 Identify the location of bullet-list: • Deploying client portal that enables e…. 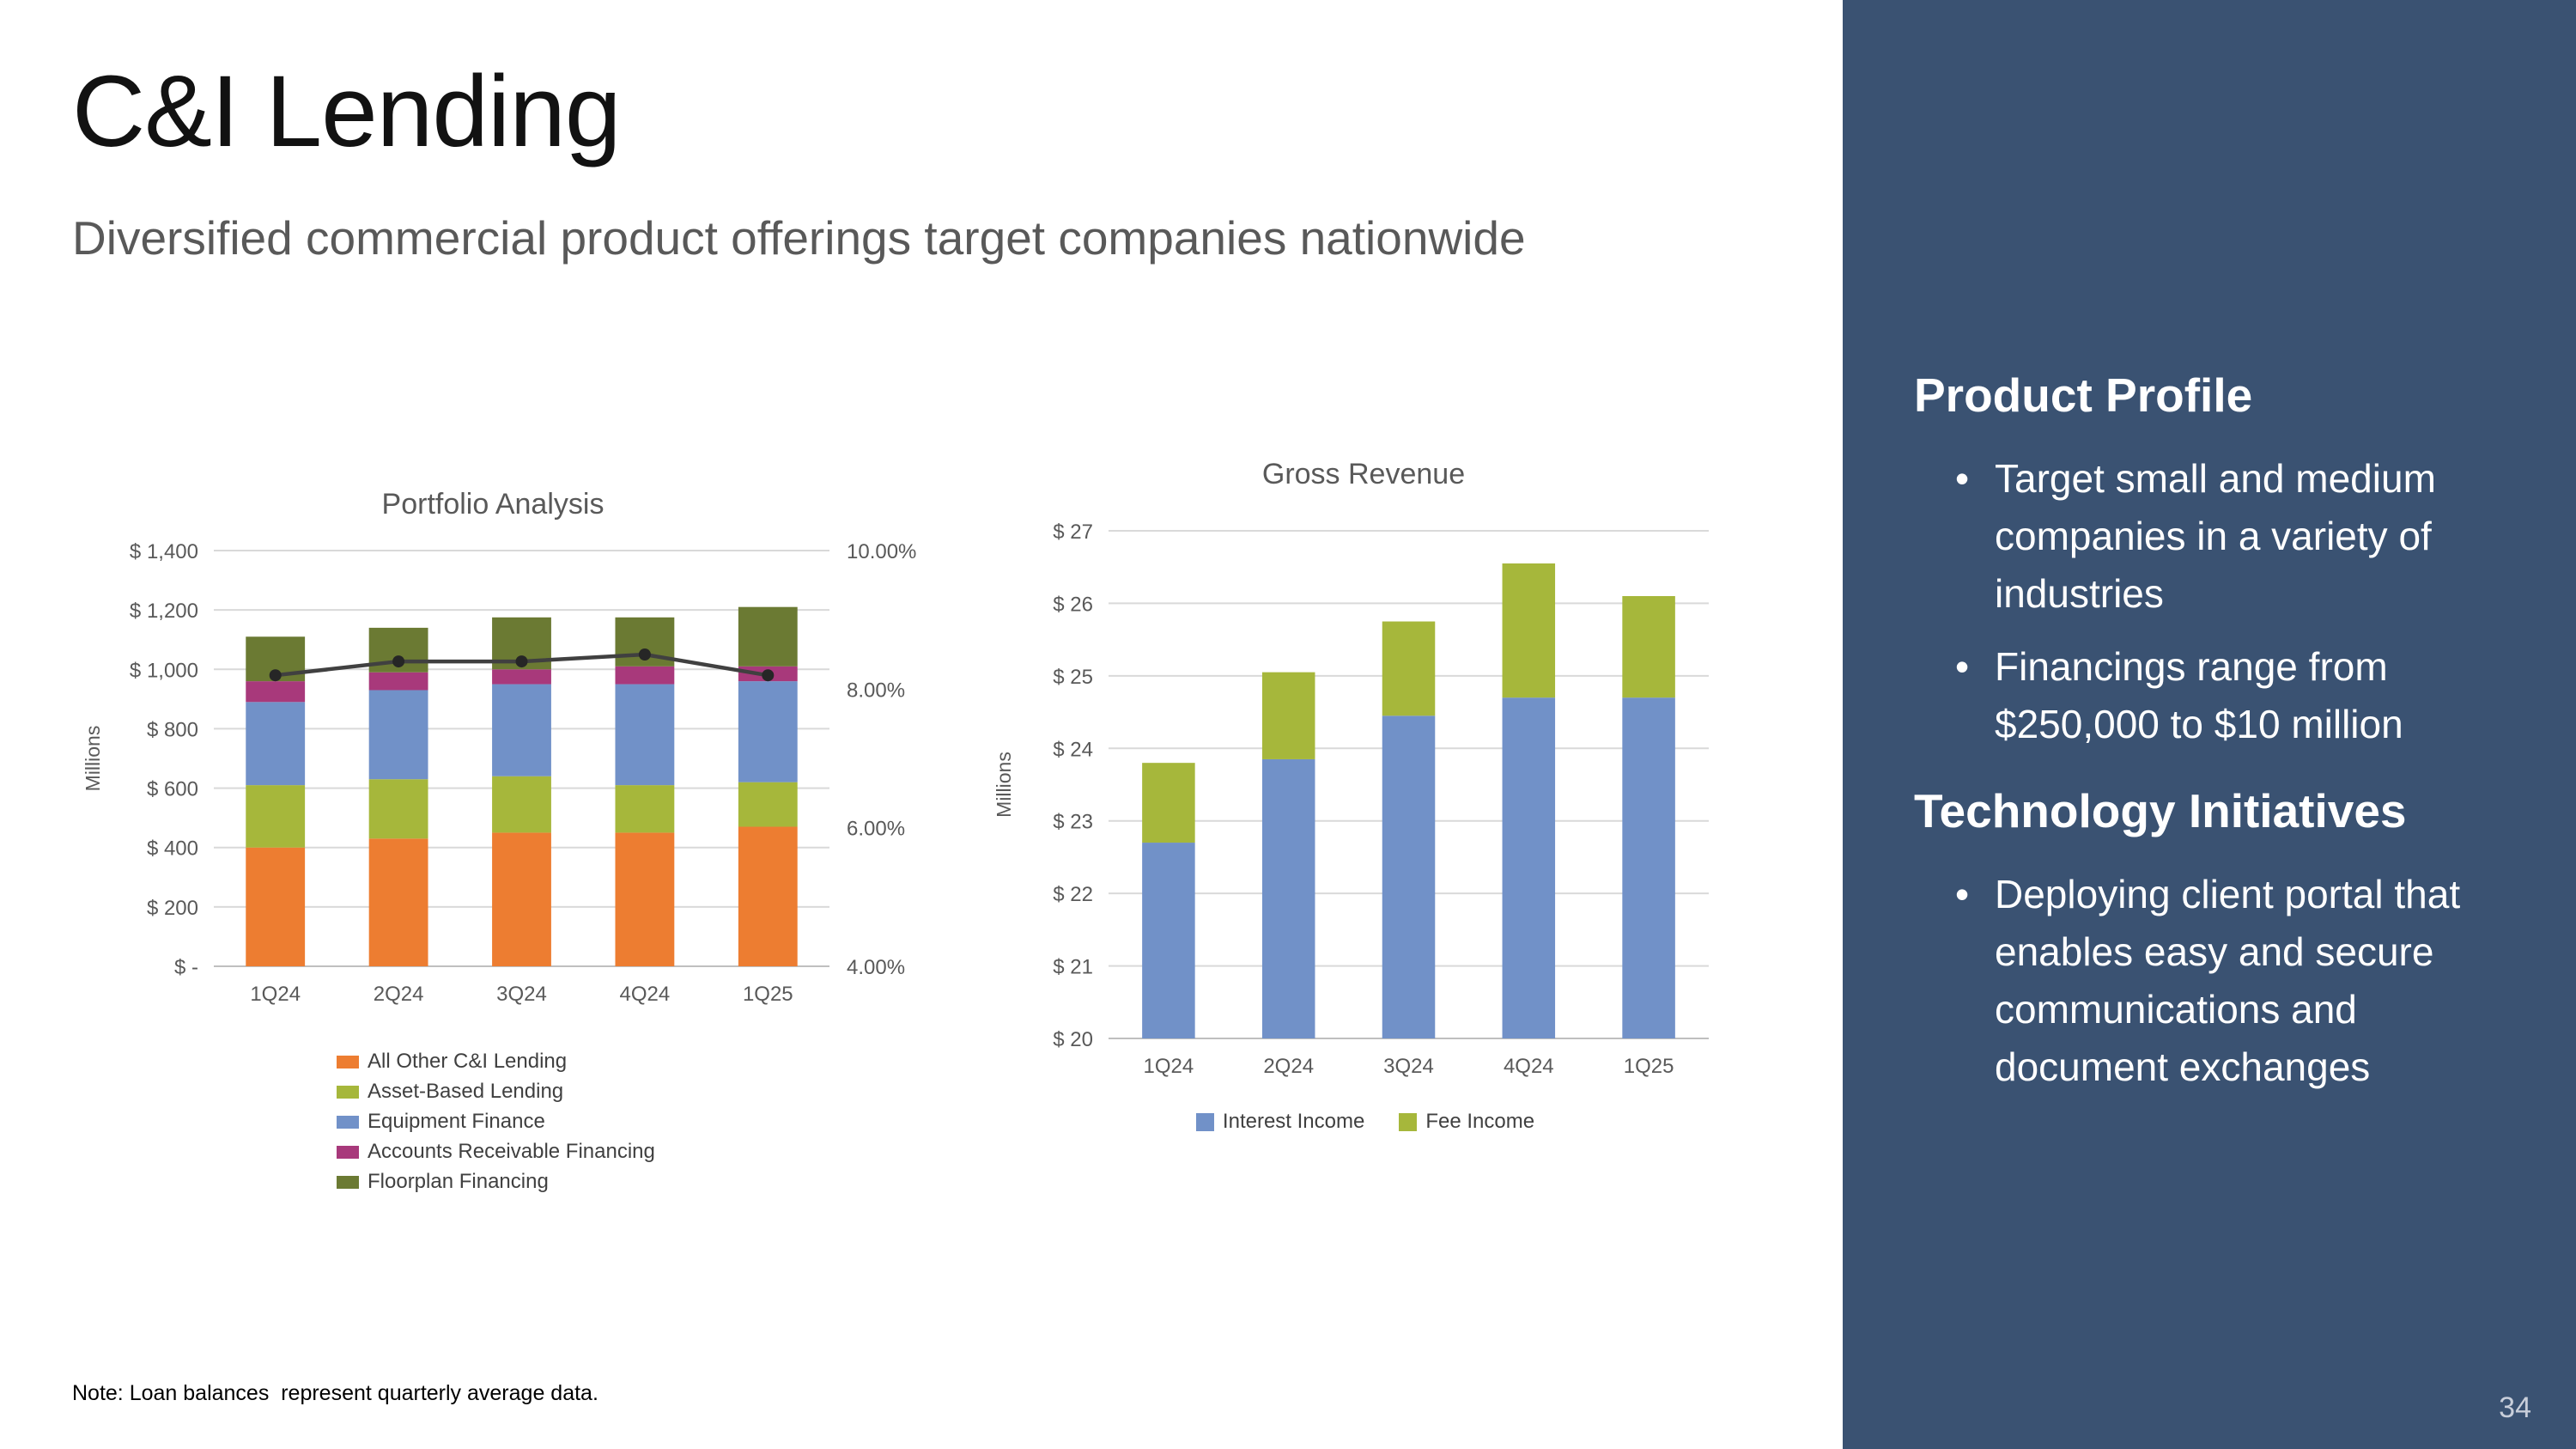
(2223, 981).